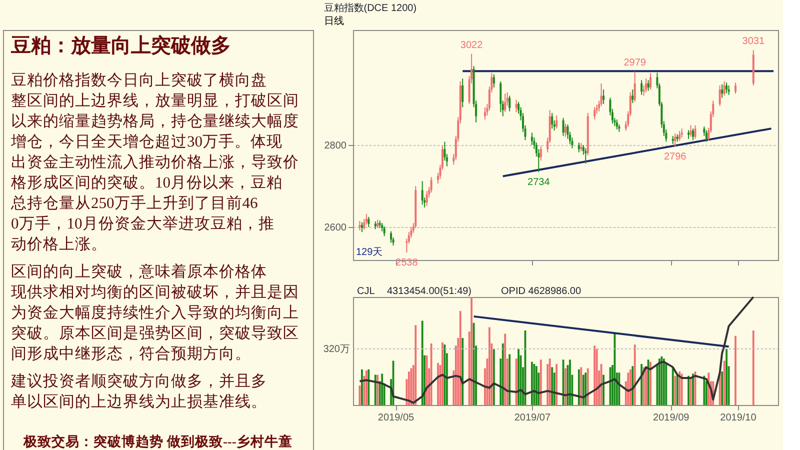 This screenshot has width=800, height=450. I want to click on x-tick-label: 2019/07, so click(532, 418).